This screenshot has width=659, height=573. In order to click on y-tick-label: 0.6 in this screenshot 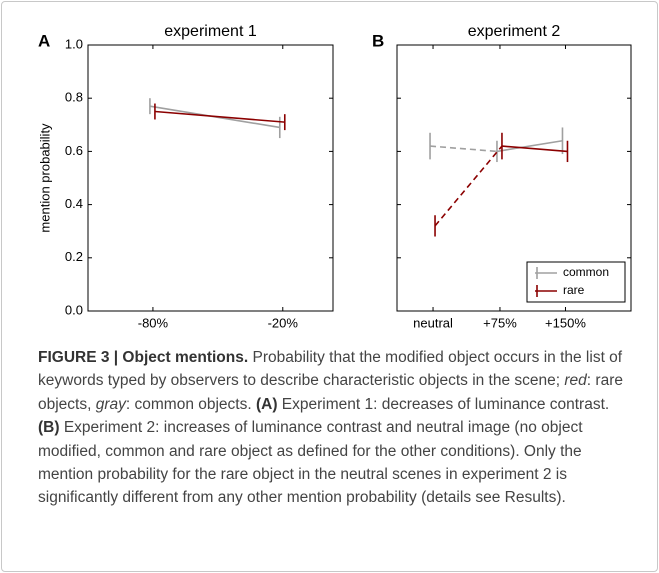, I will do `click(74, 150)`.